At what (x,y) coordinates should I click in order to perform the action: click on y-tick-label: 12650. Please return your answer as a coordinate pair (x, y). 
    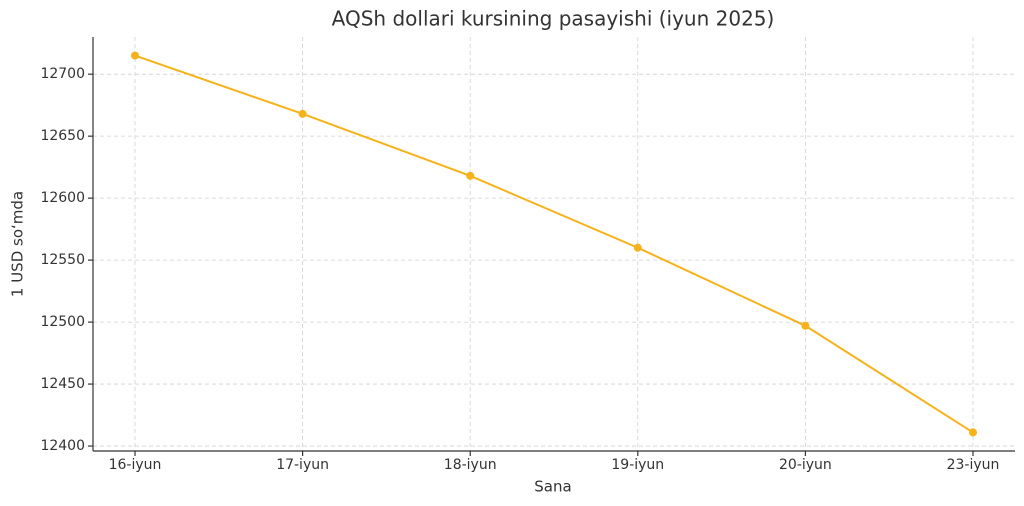
    Looking at the image, I should click on (62, 136).